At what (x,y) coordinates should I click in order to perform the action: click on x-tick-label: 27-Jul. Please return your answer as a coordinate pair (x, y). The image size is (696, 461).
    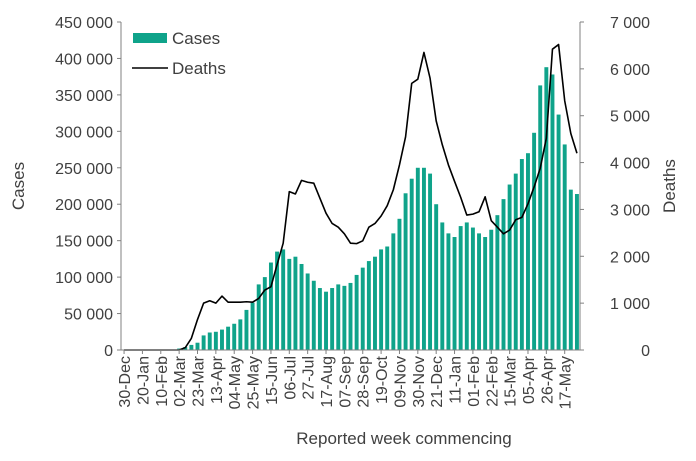
    Looking at the image, I should click on (309, 378).